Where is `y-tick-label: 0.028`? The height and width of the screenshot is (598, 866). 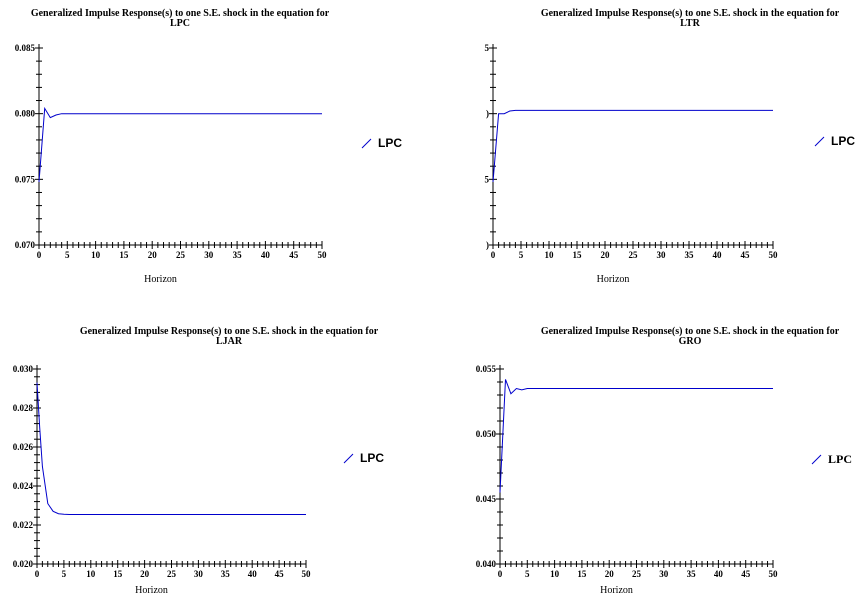
y-tick-label: 0.028 is located at coordinates (23, 408).